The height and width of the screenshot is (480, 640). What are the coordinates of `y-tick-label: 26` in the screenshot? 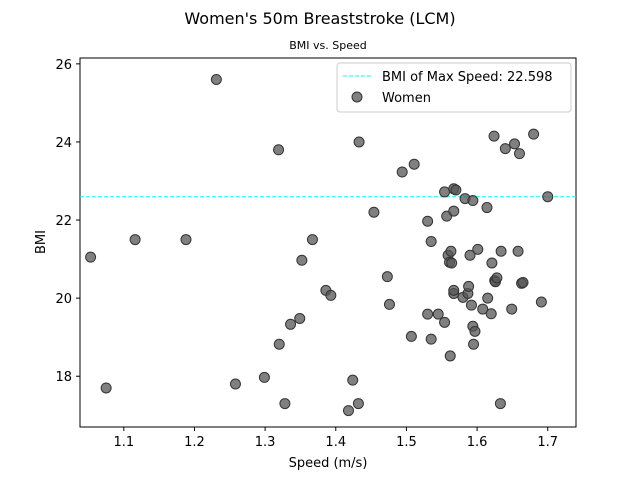 It's located at (63, 65).